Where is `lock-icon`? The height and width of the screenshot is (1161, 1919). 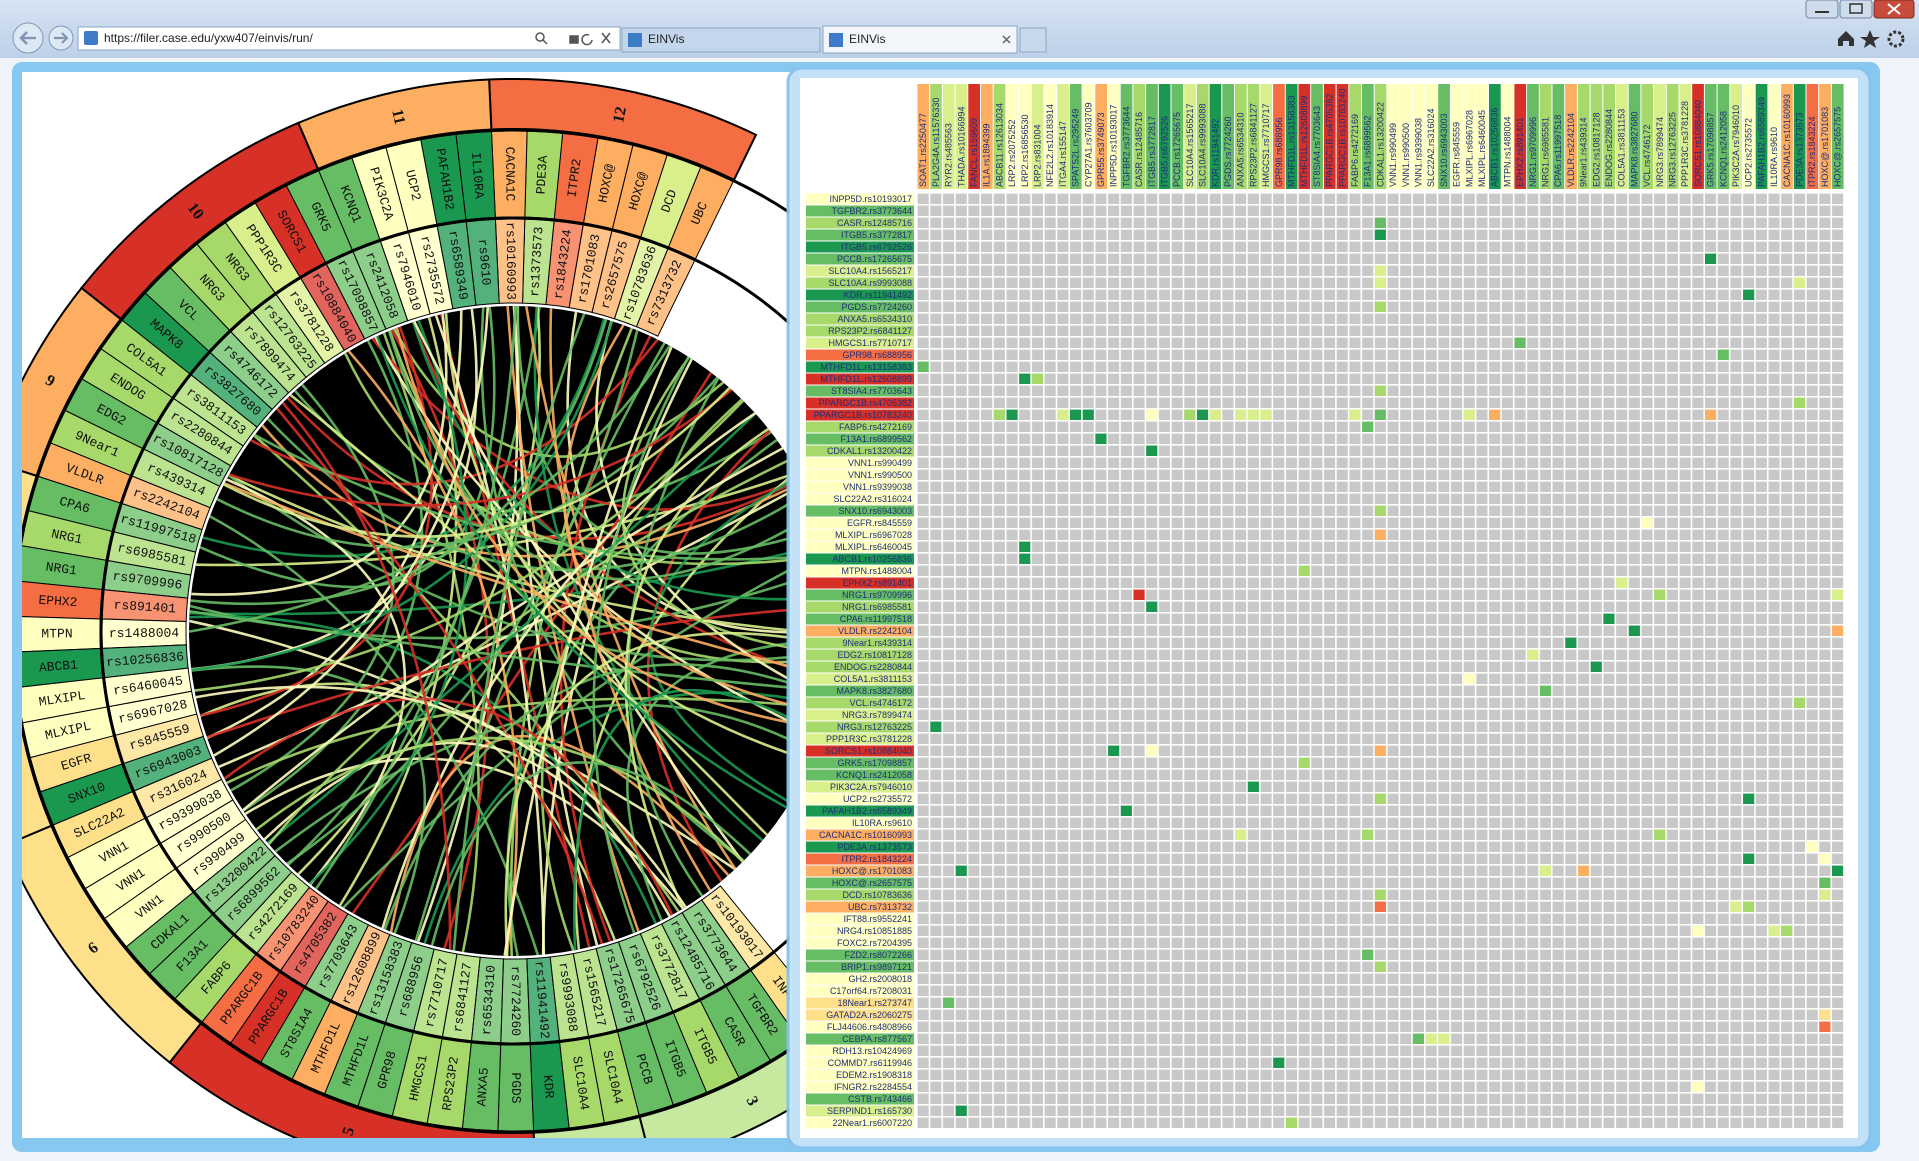
lock-icon is located at coordinates (574, 39).